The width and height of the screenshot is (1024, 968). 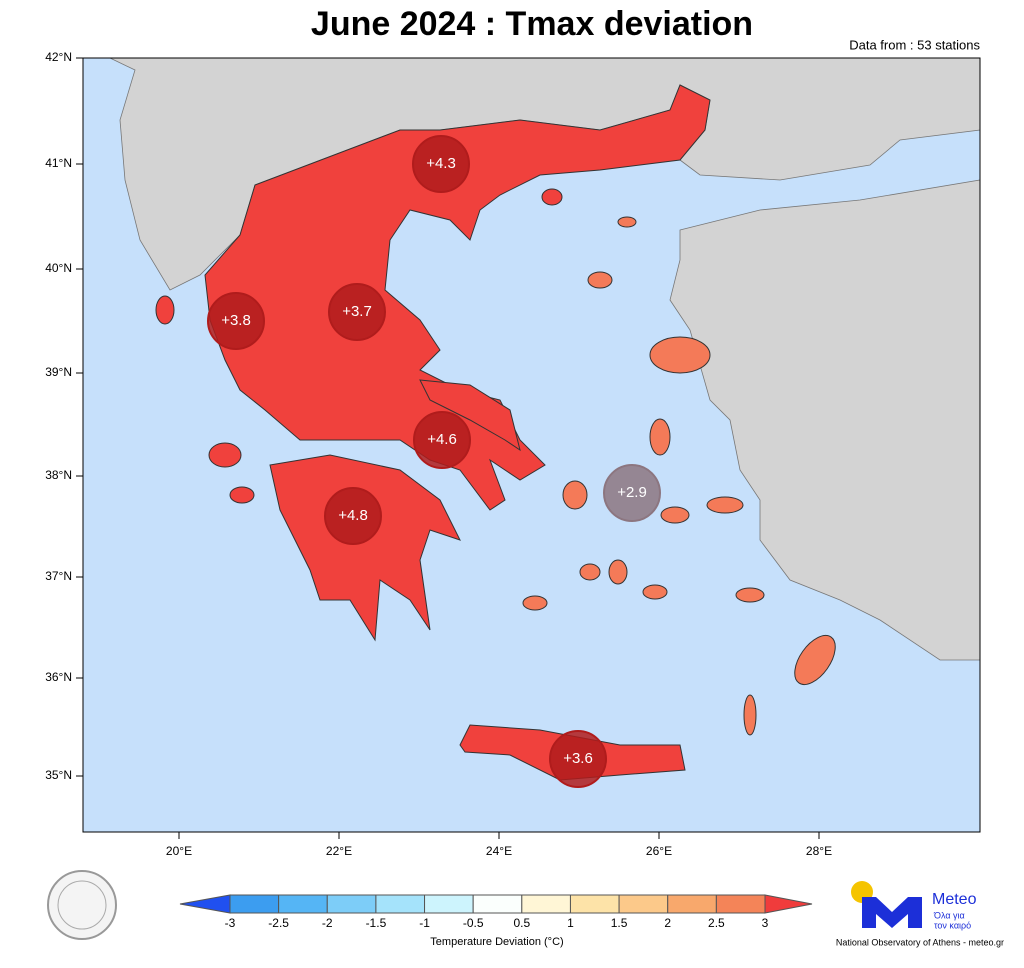 What do you see at coordinates (58, 677) in the screenshot?
I see `lat-label: 36°N` at bounding box center [58, 677].